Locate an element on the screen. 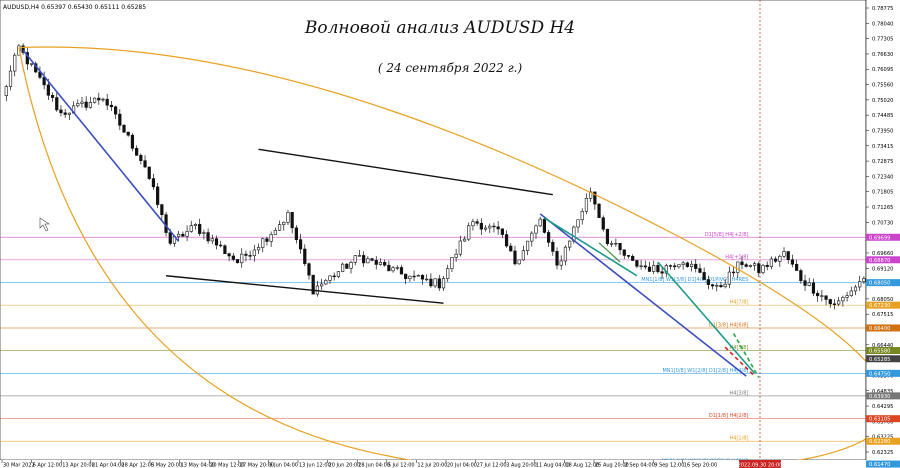 Image resolution: width=900 pixels, height=468 pixels. time-tick-label: 20 May 12:00 is located at coordinates (227, 465).